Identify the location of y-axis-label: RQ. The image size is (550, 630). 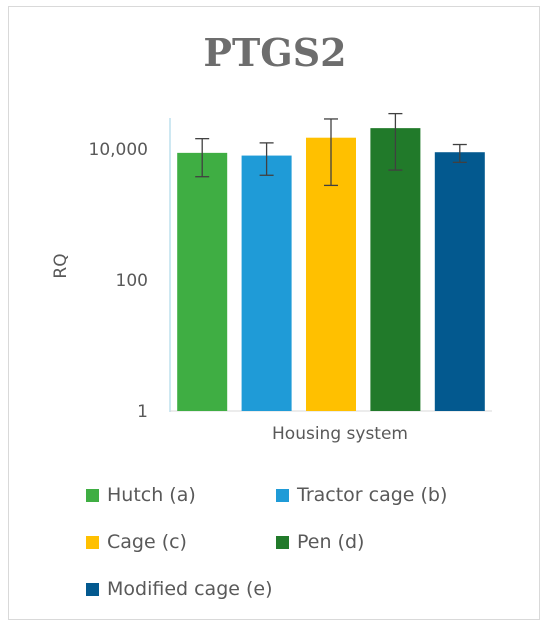
(61, 265).